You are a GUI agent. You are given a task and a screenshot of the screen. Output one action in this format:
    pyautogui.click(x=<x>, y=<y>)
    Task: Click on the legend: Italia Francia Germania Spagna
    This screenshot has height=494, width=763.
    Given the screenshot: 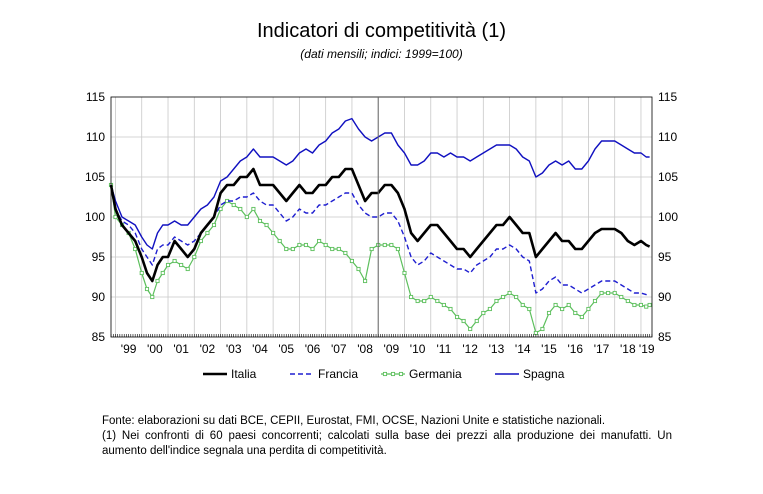 What is the action you would take?
    pyautogui.click(x=384, y=374)
    